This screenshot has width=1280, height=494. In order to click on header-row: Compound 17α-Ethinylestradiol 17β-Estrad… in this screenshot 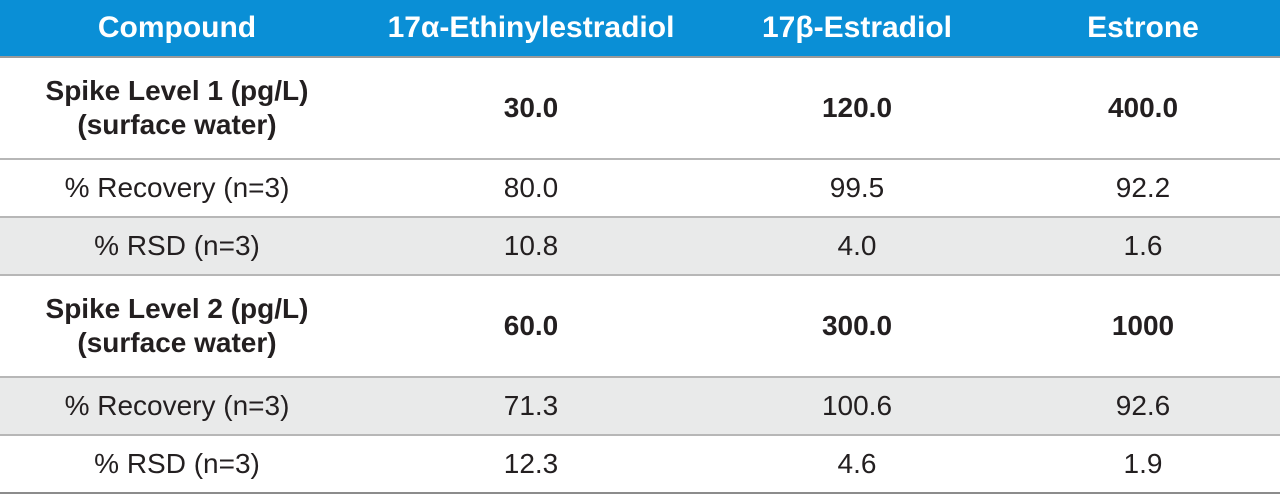, I will do `click(640, 29)`.